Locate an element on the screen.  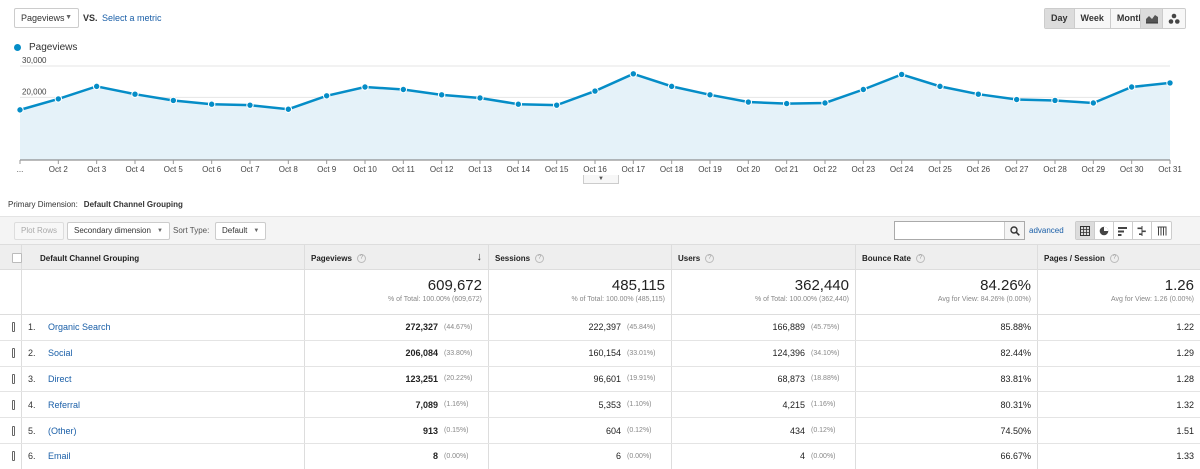
row-channel-link: (Other) is located at coordinates (62, 430).